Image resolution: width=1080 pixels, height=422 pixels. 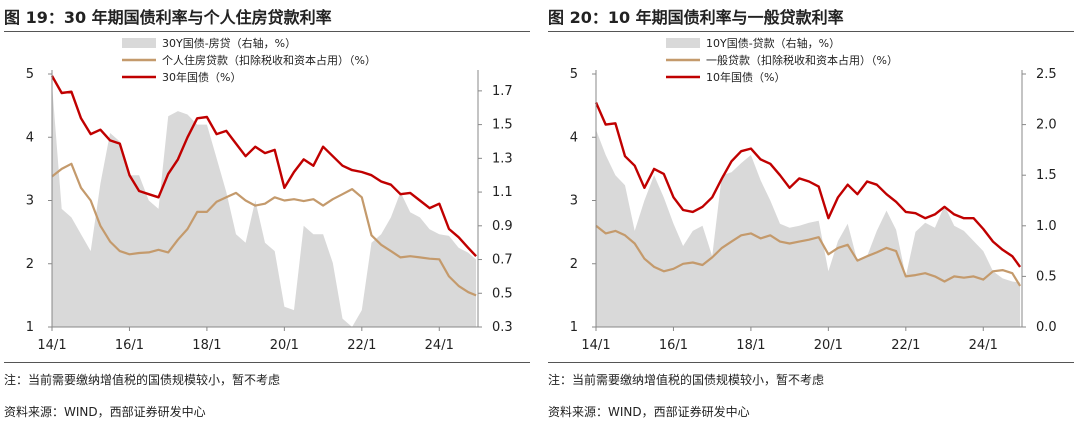 I want to click on y-tick-label-right: 1.3, so click(x=502, y=158).